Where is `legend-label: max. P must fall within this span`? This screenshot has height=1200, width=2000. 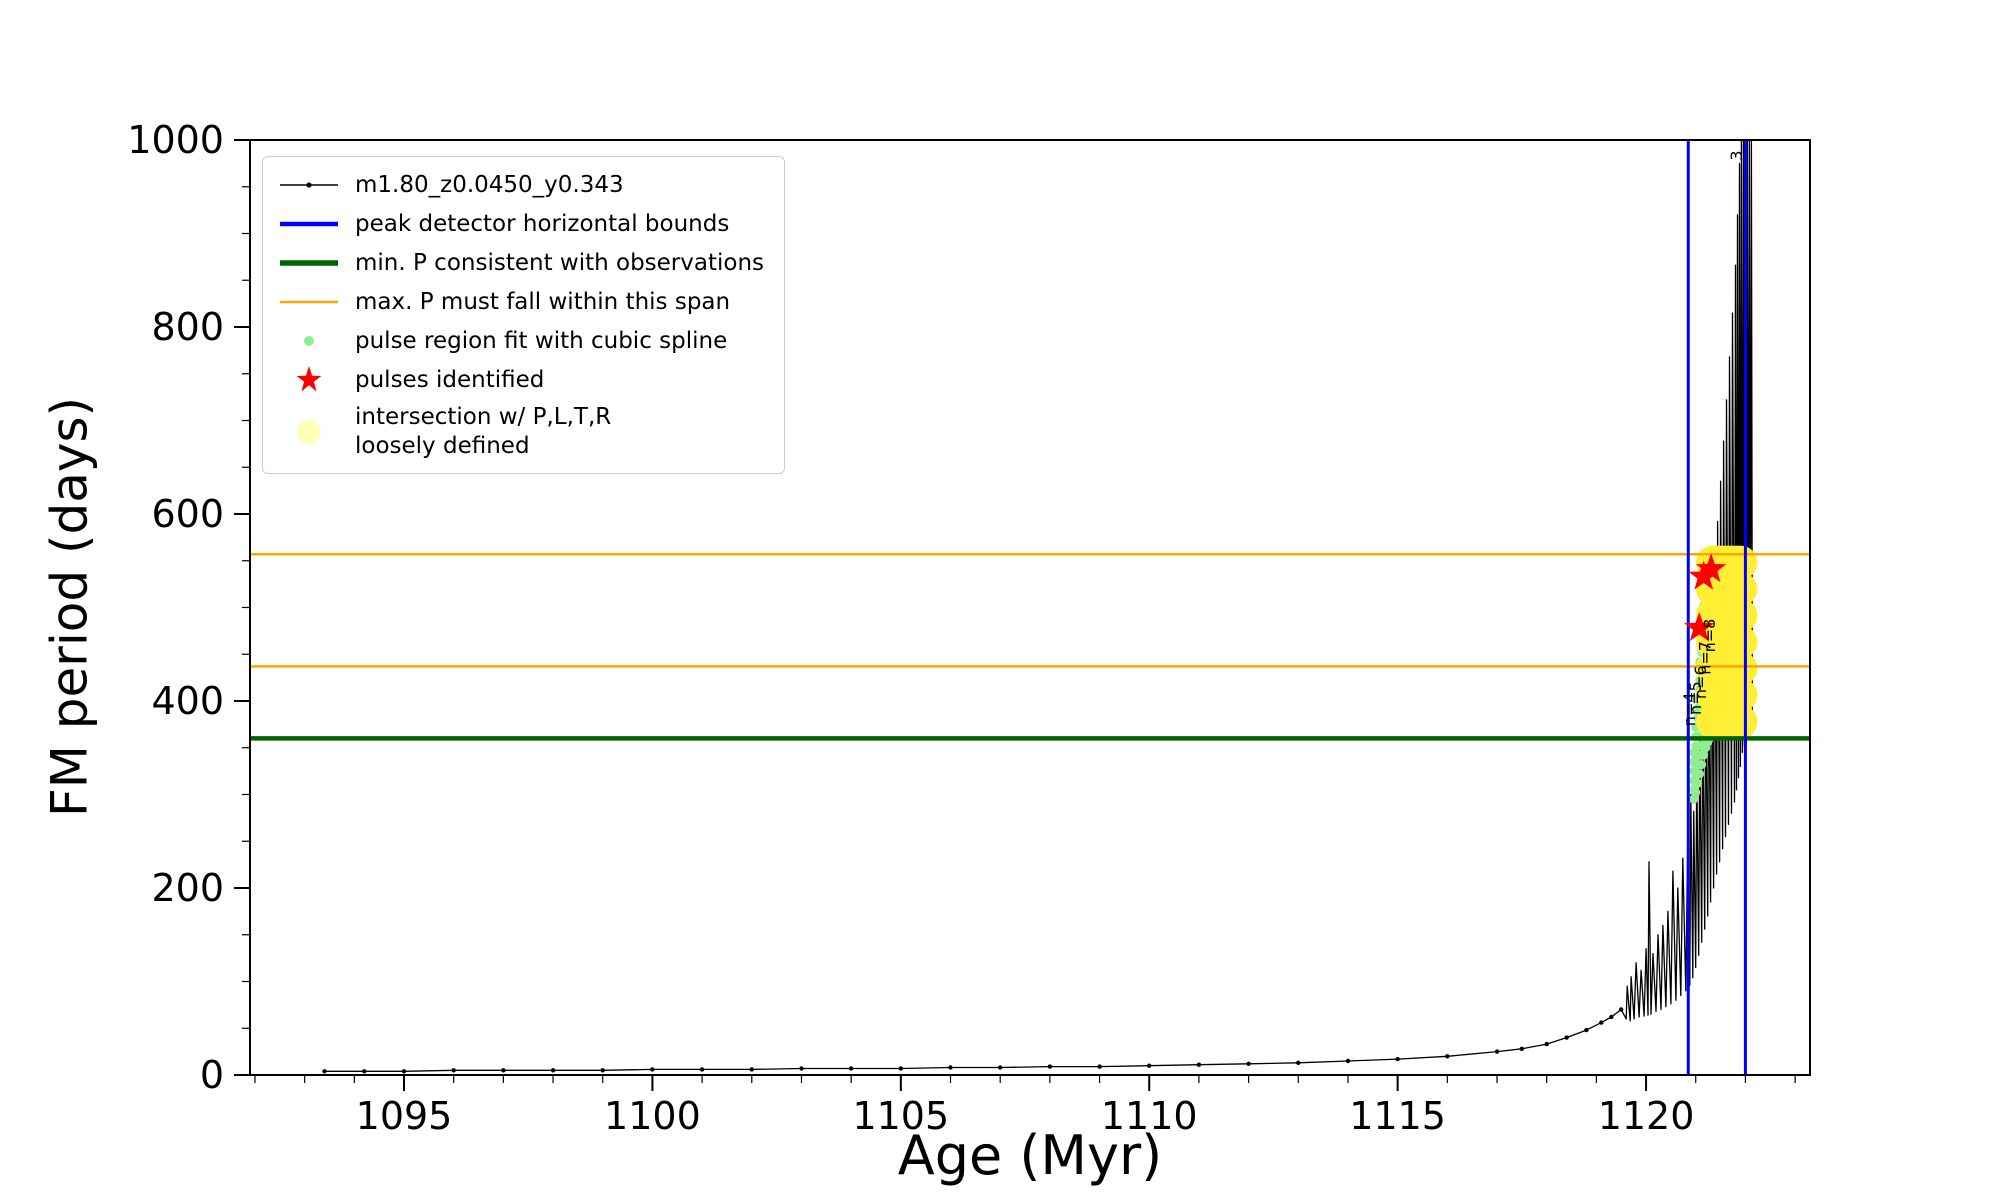 legend-label: max. P must fall within this span is located at coordinates (543, 301).